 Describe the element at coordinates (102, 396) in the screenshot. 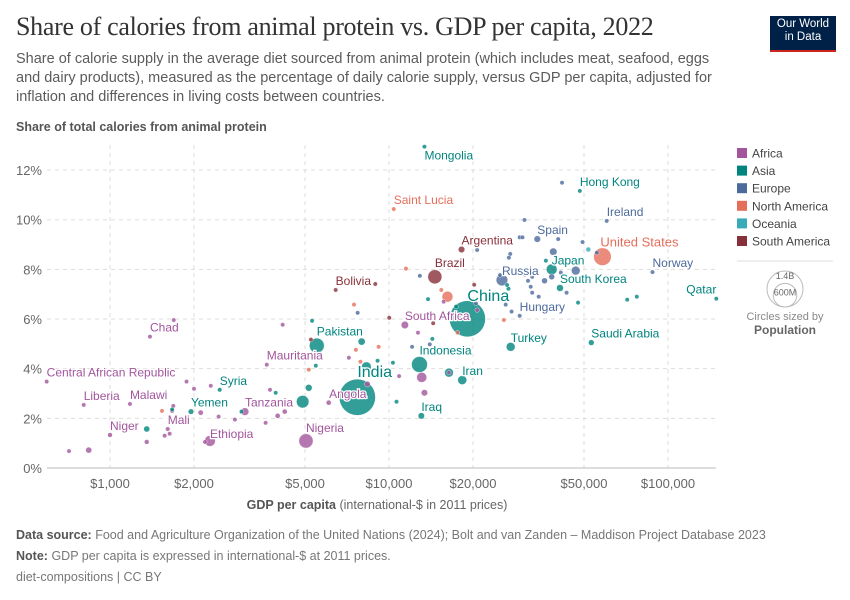

I see `point-label: Liberia` at that location.